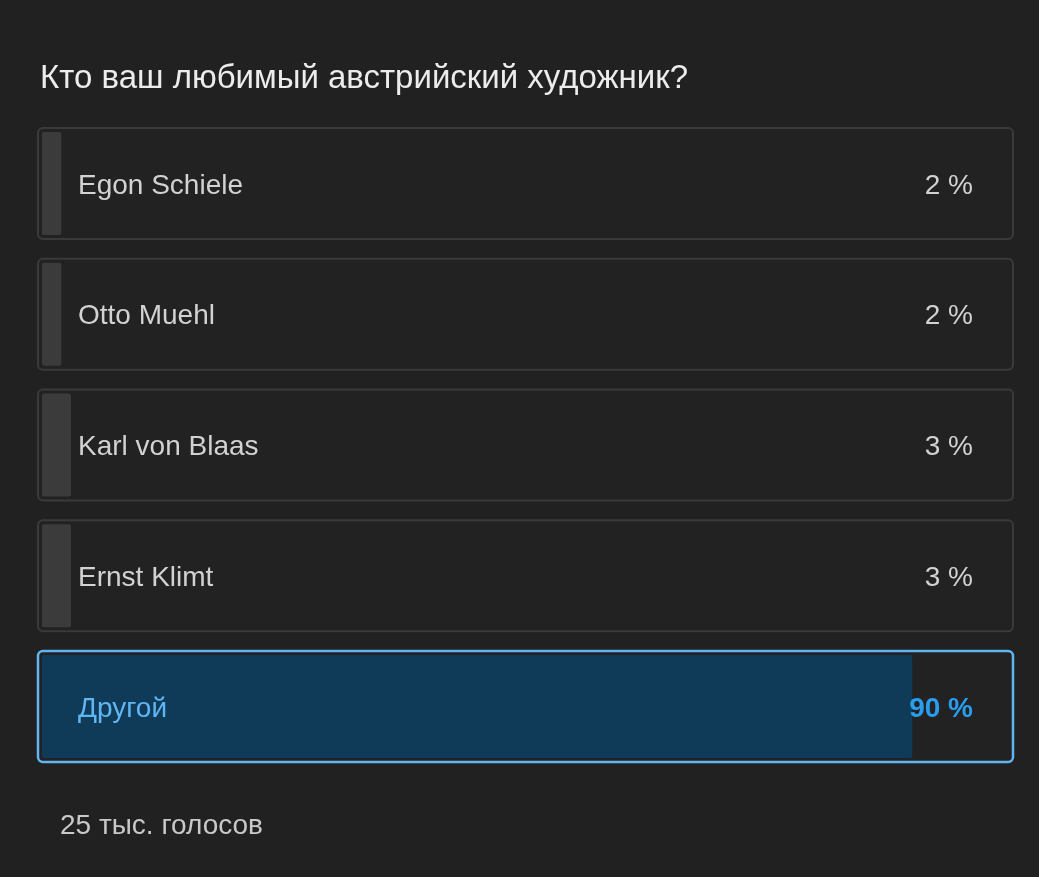 The width and height of the screenshot is (1039, 877). Describe the element at coordinates (941, 707) in the screenshot. I see `data-label: 90 %` at that location.